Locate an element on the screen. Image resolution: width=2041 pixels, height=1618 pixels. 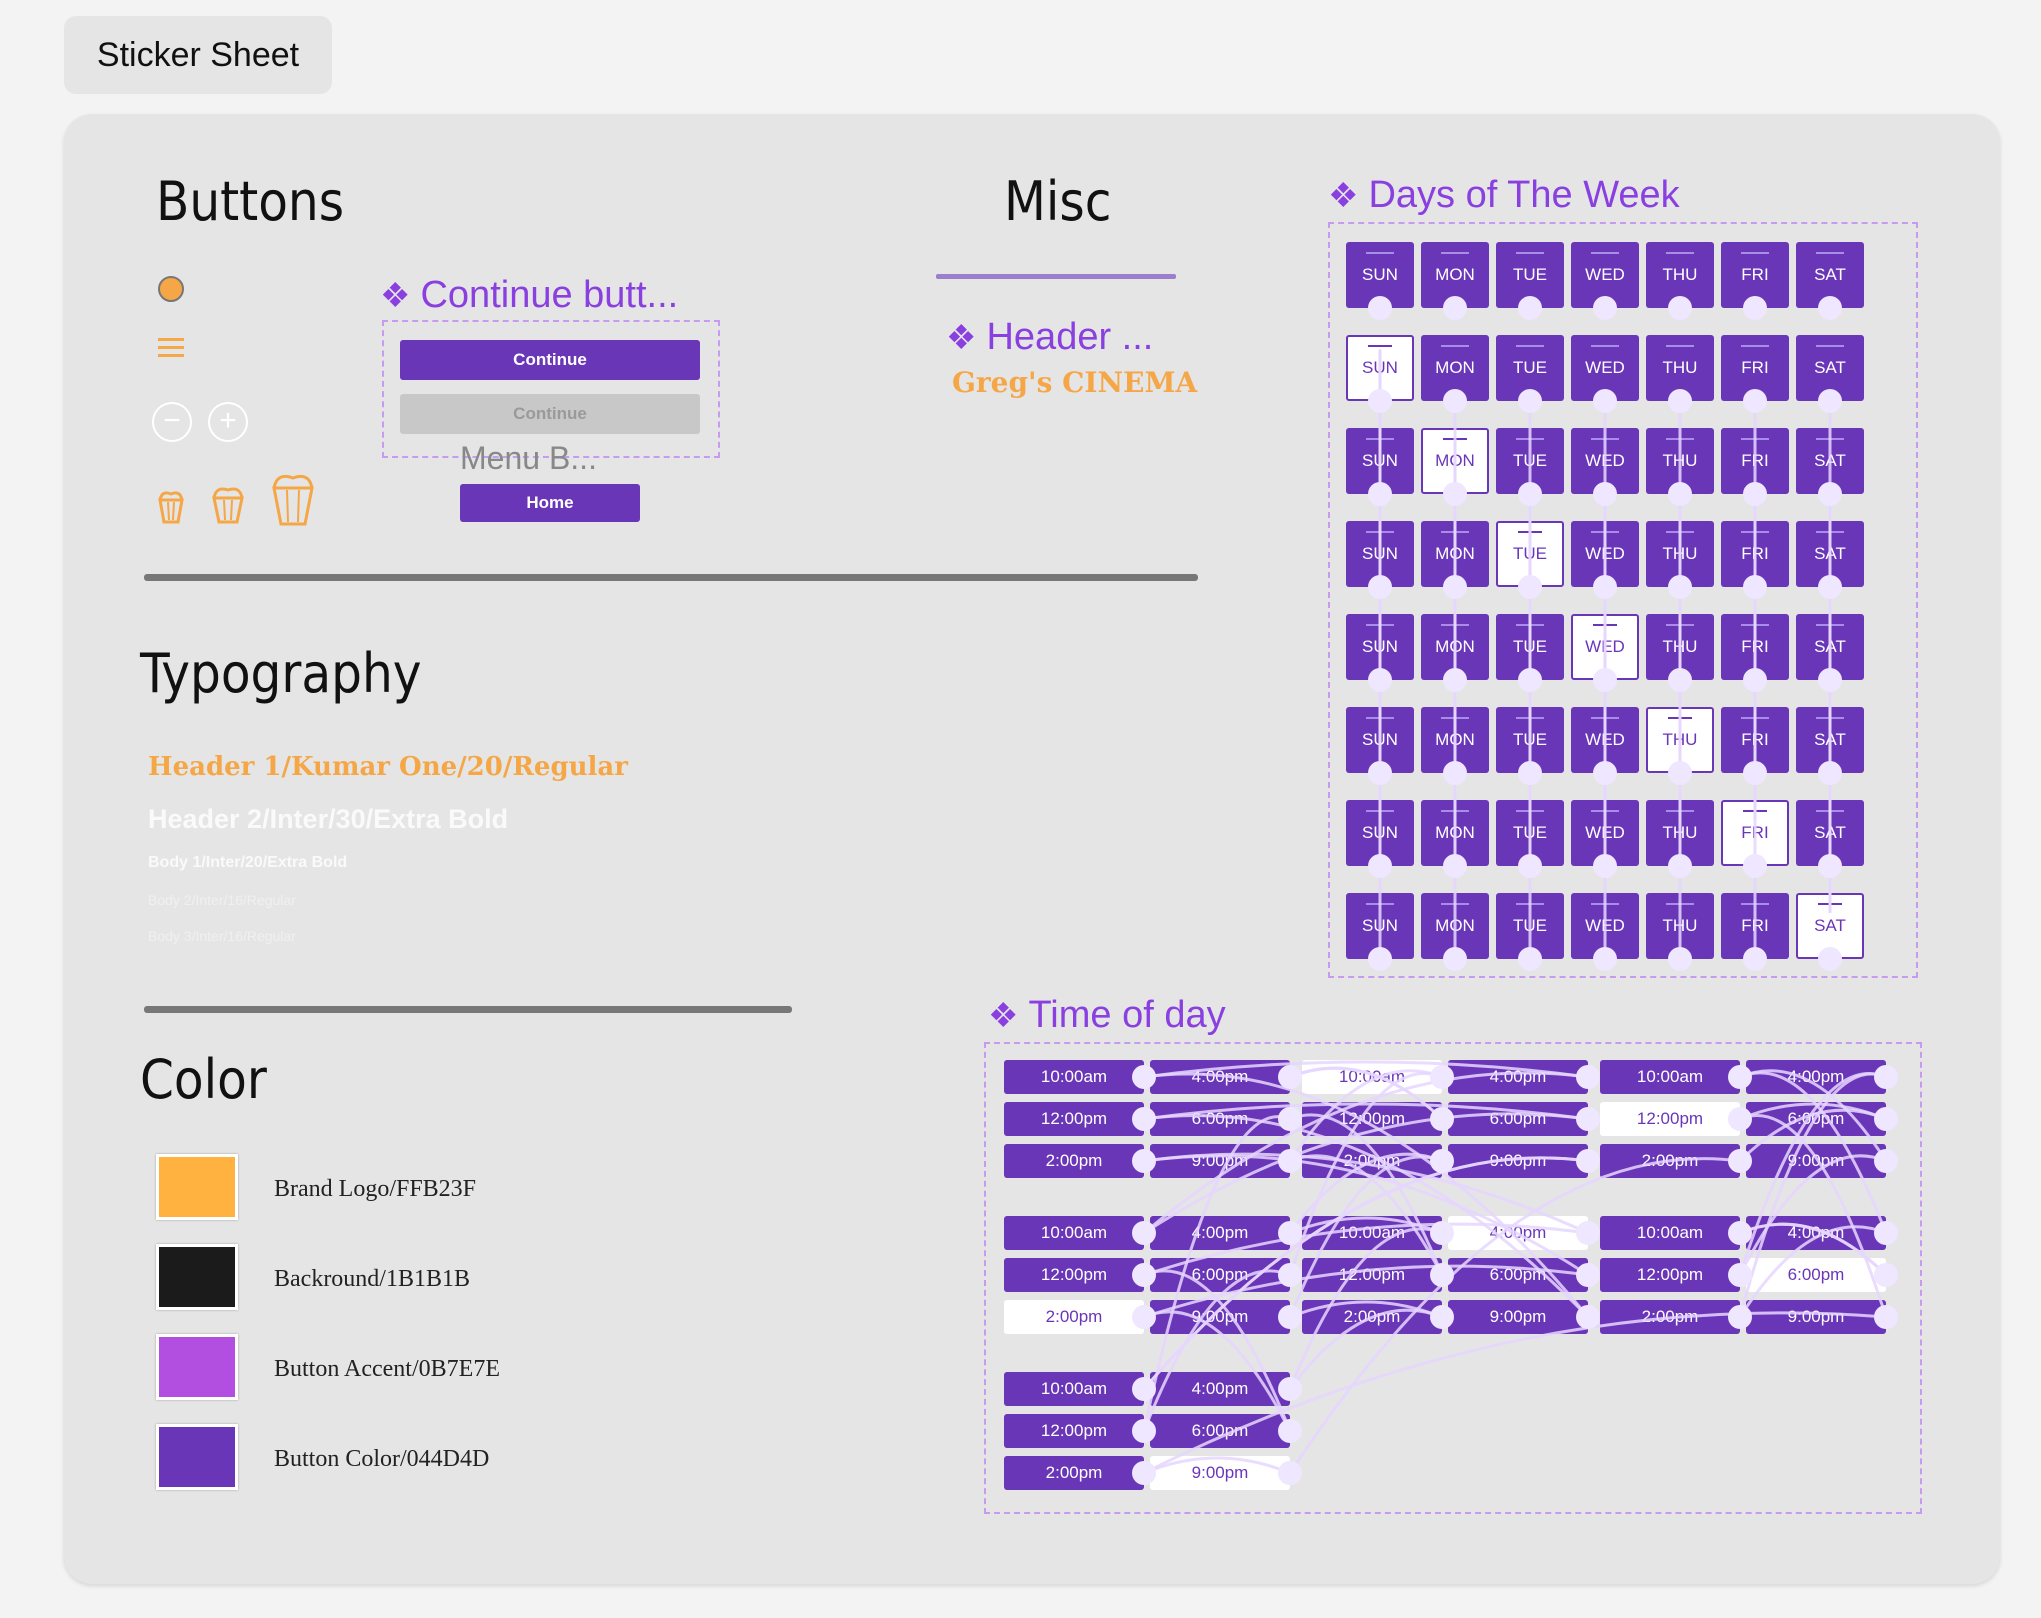
home-button: Home is located at coordinates (550, 503).